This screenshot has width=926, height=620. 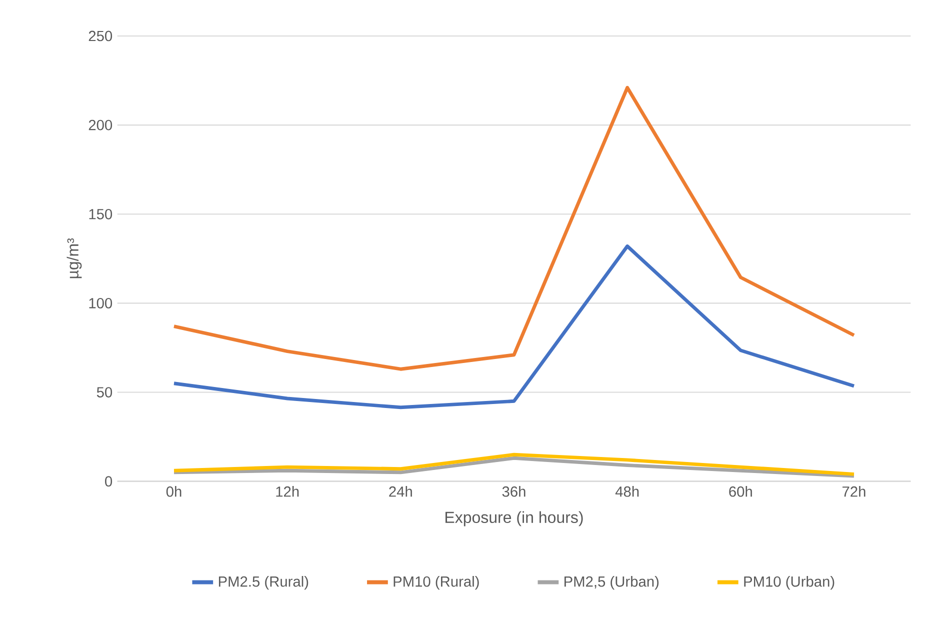 I want to click on legend-label: PM2,5 (Urban), so click(x=611, y=583).